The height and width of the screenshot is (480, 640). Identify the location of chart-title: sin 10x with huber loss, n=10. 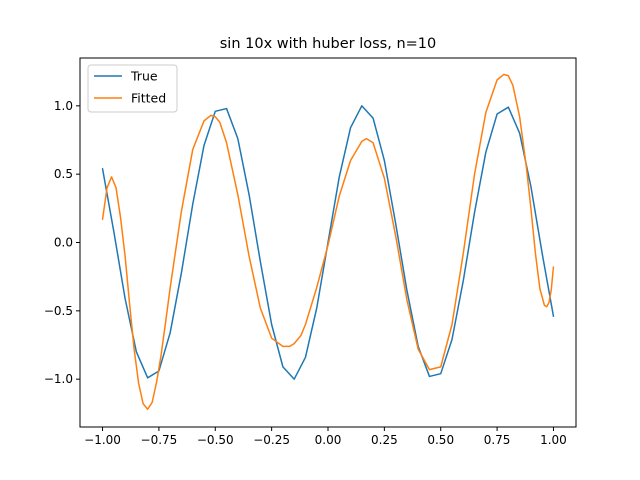
(328, 44).